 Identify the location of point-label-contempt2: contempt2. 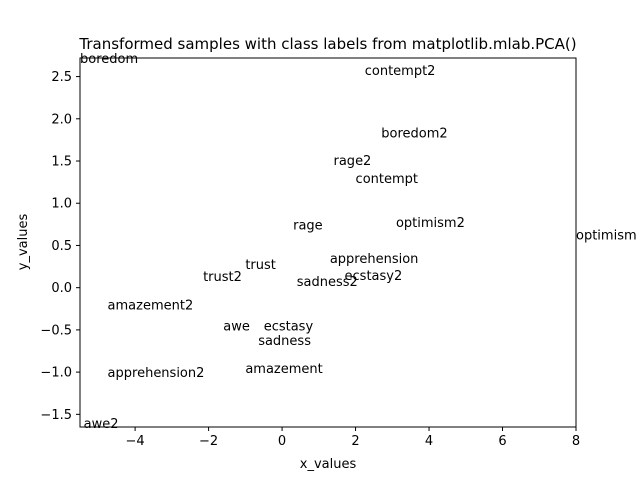
(400, 71).